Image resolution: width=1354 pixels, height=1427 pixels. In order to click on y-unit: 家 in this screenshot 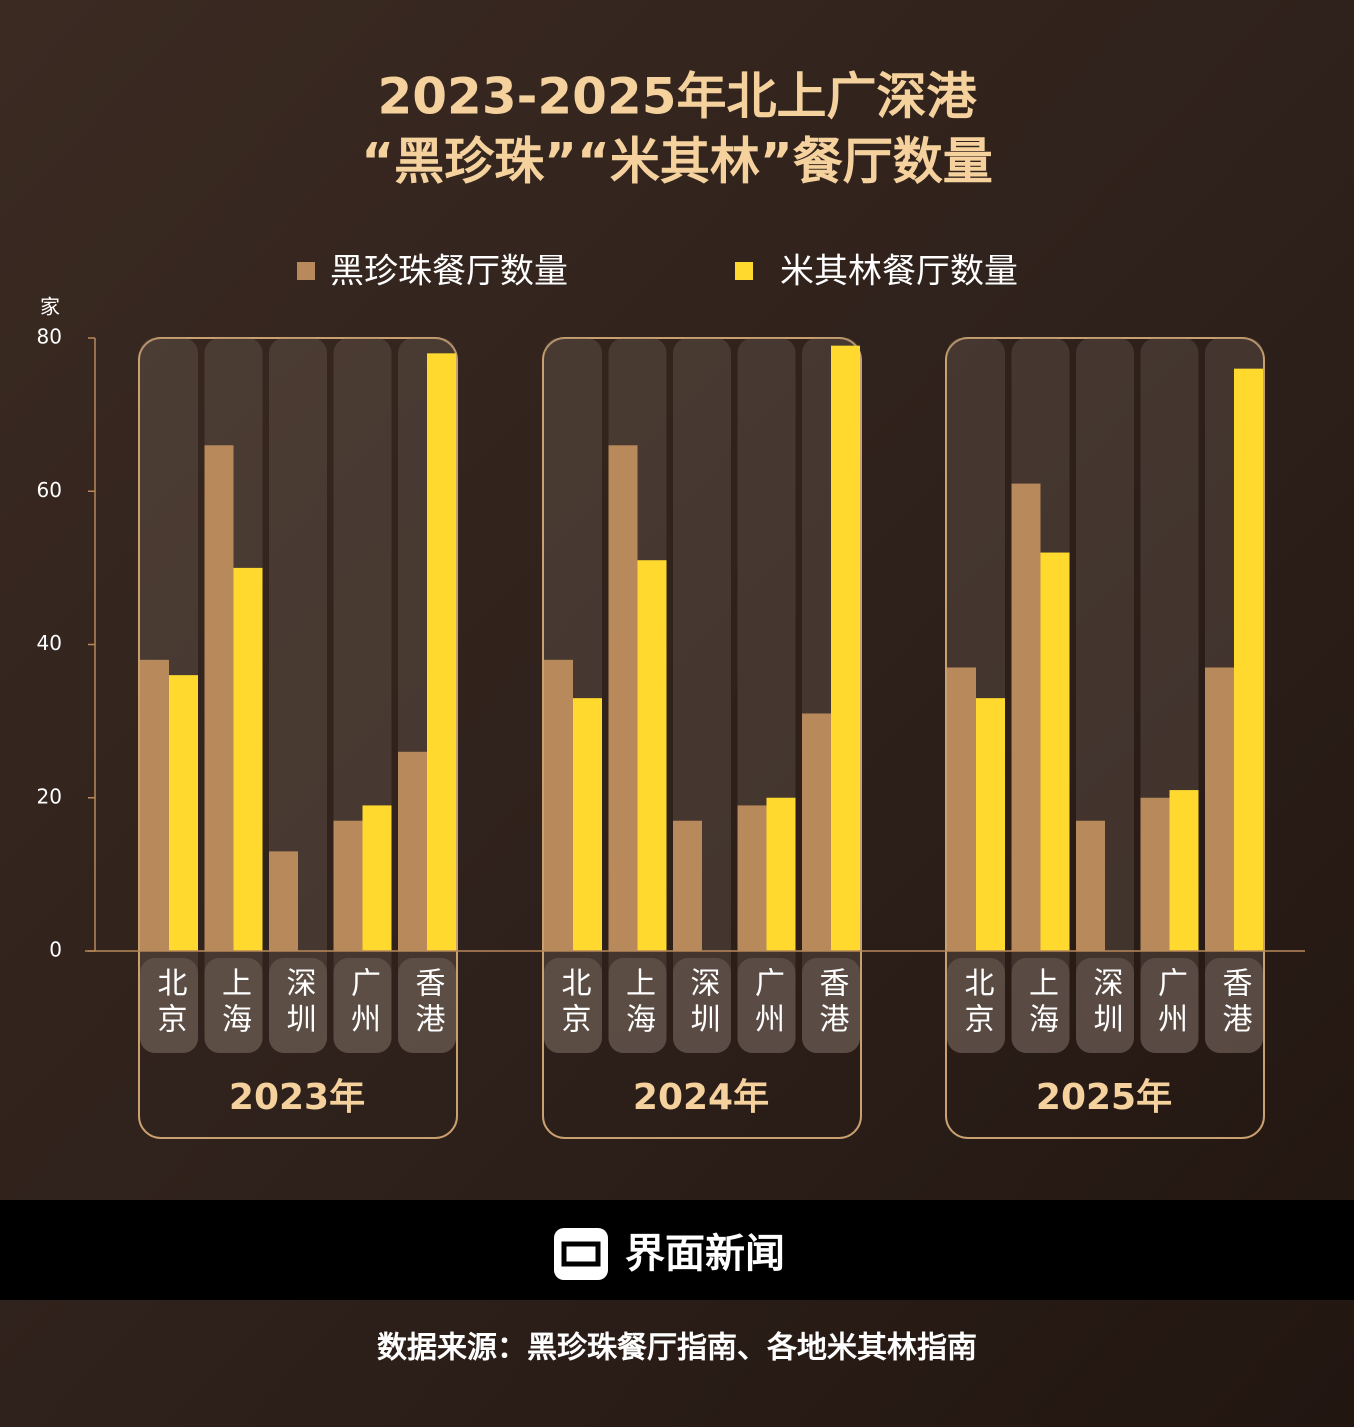, I will do `click(50, 307)`.